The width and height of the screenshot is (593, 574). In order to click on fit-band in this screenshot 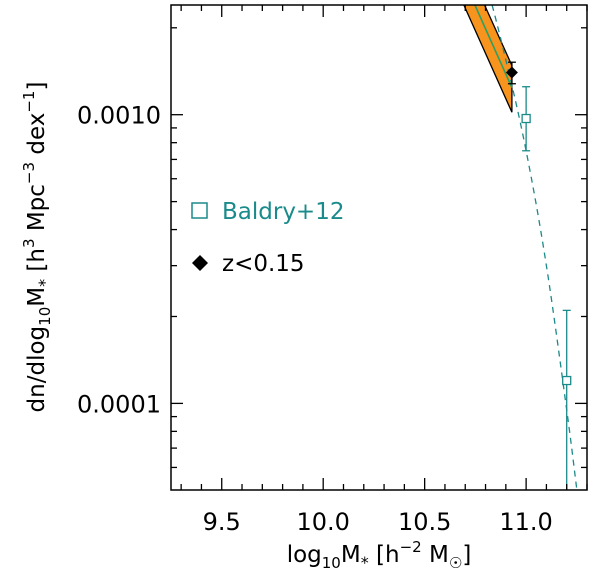, I will do `click(488, 59)`.